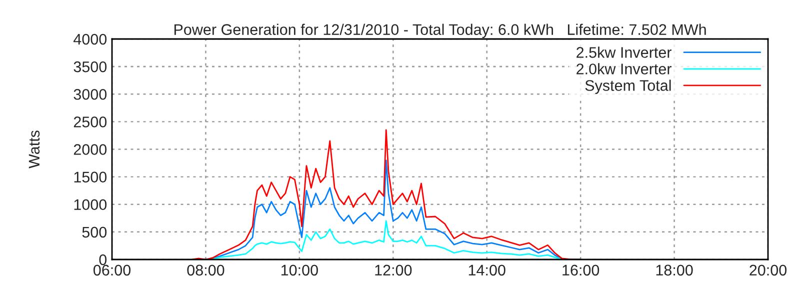 This screenshot has height=300, width=800. What do you see at coordinates (674, 270) in the screenshot?
I see `x-tick-label: 18:00` at bounding box center [674, 270].